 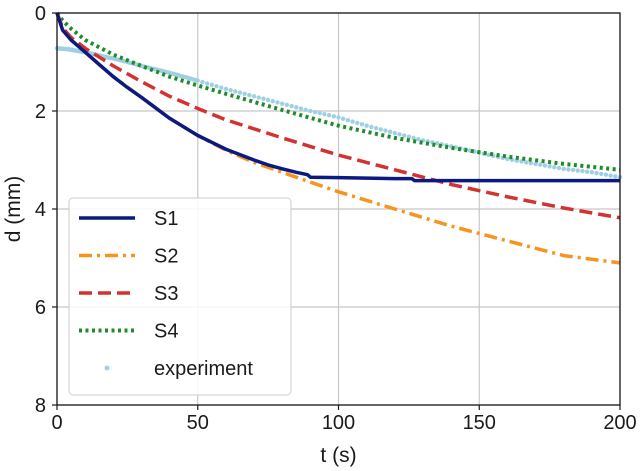 What do you see at coordinates (166, 257) in the screenshot?
I see `legend-label-s2: S2` at bounding box center [166, 257].